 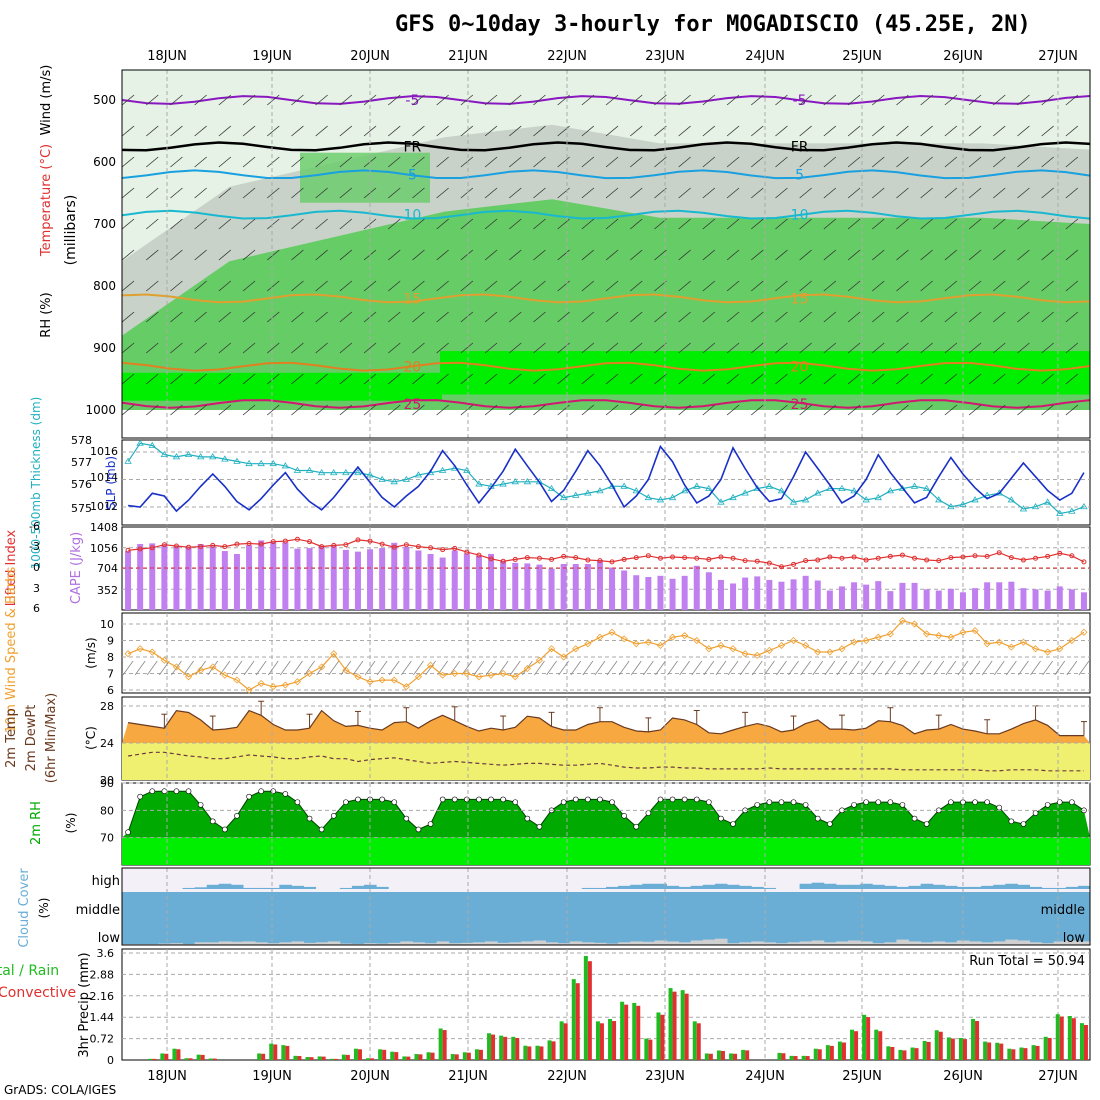 What do you see at coordinates (98, 910) in the screenshot?
I see `cloud-level-label: middle` at bounding box center [98, 910].